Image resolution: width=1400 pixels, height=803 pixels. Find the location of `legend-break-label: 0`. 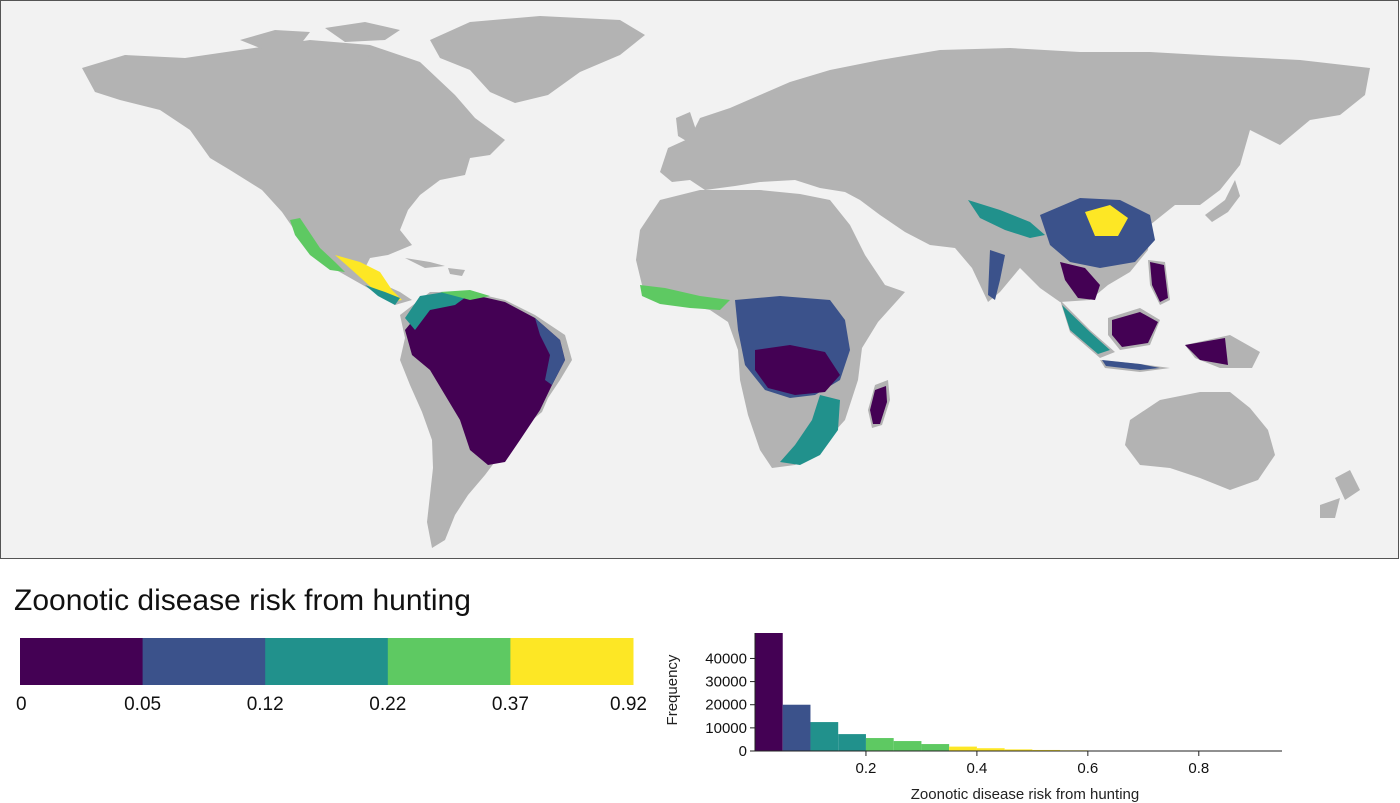

legend-break-label: 0 is located at coordinates (21, 704).